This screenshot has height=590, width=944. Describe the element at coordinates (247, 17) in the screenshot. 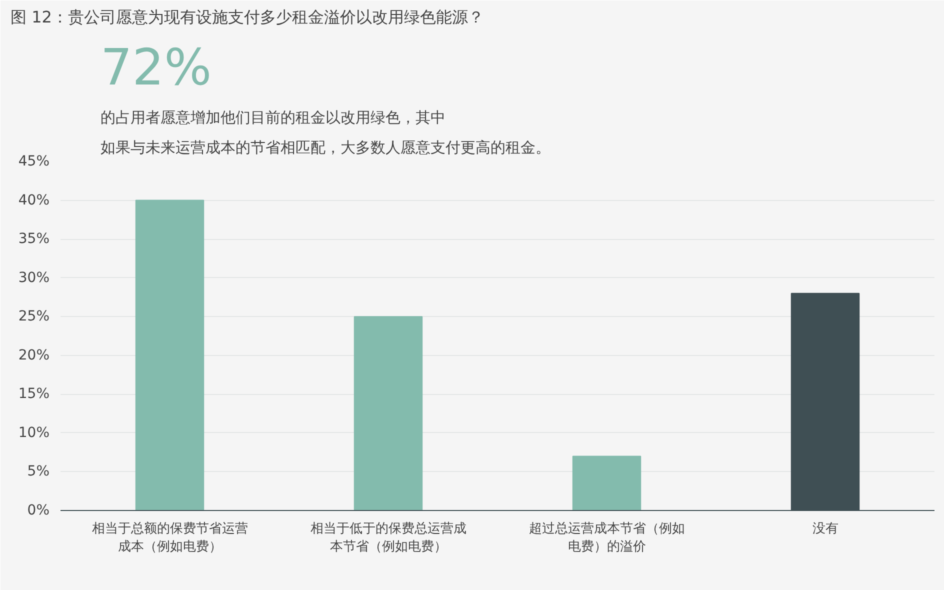

I see `chart-title: 图 12：贵公司愿意为现有设施支付多少租金溢价以改用绿色能源？` at that location.